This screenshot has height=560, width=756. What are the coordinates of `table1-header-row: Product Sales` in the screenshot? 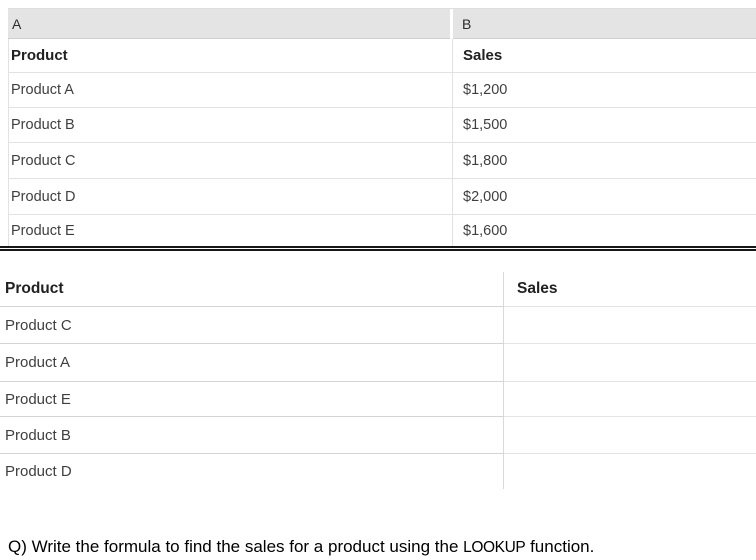 It's located at (382, 56).